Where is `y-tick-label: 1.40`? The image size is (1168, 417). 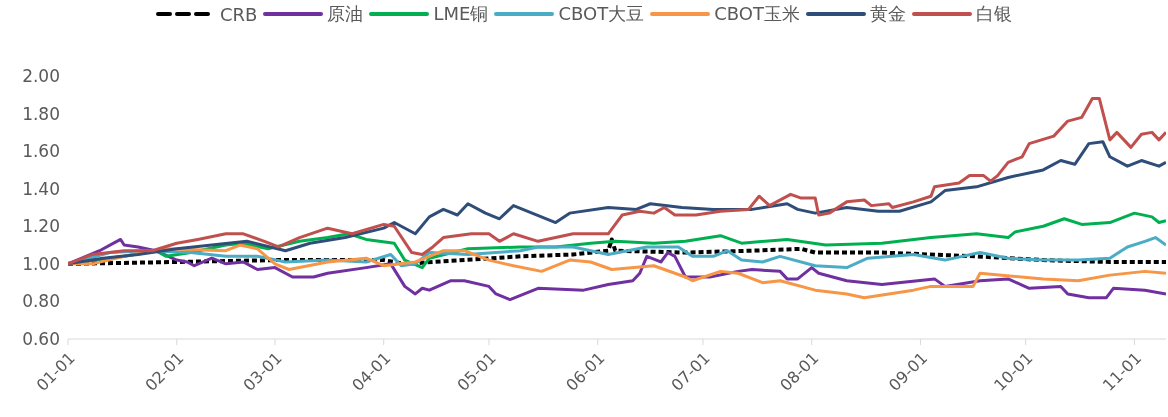
y-tick-label: 1.40 is located at coordinates (41, 188).